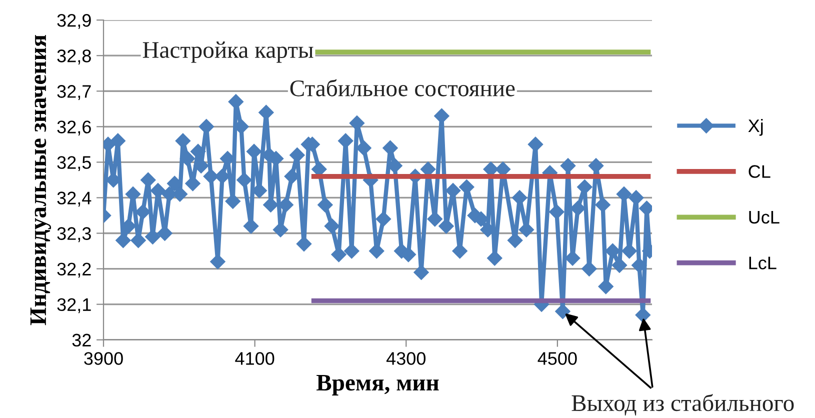 This screenshot has height=418, width=815. I want to click on y-tick-label: 32,2, so click(74, 270).